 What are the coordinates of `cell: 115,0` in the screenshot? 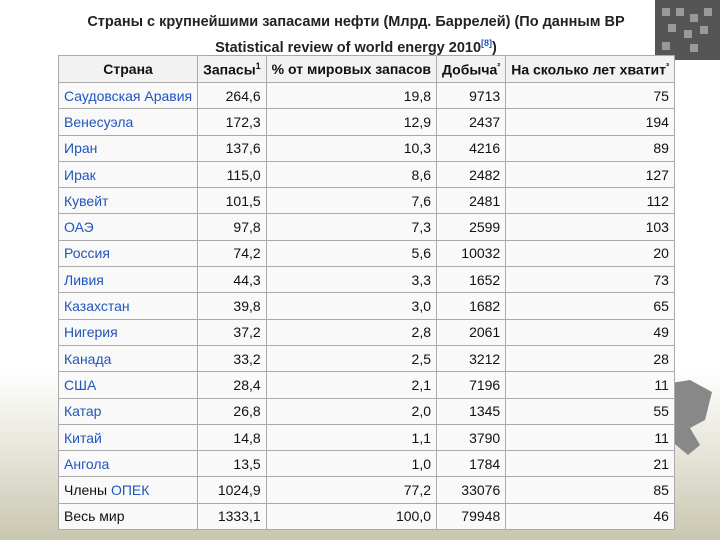 It's located at (232, 174).